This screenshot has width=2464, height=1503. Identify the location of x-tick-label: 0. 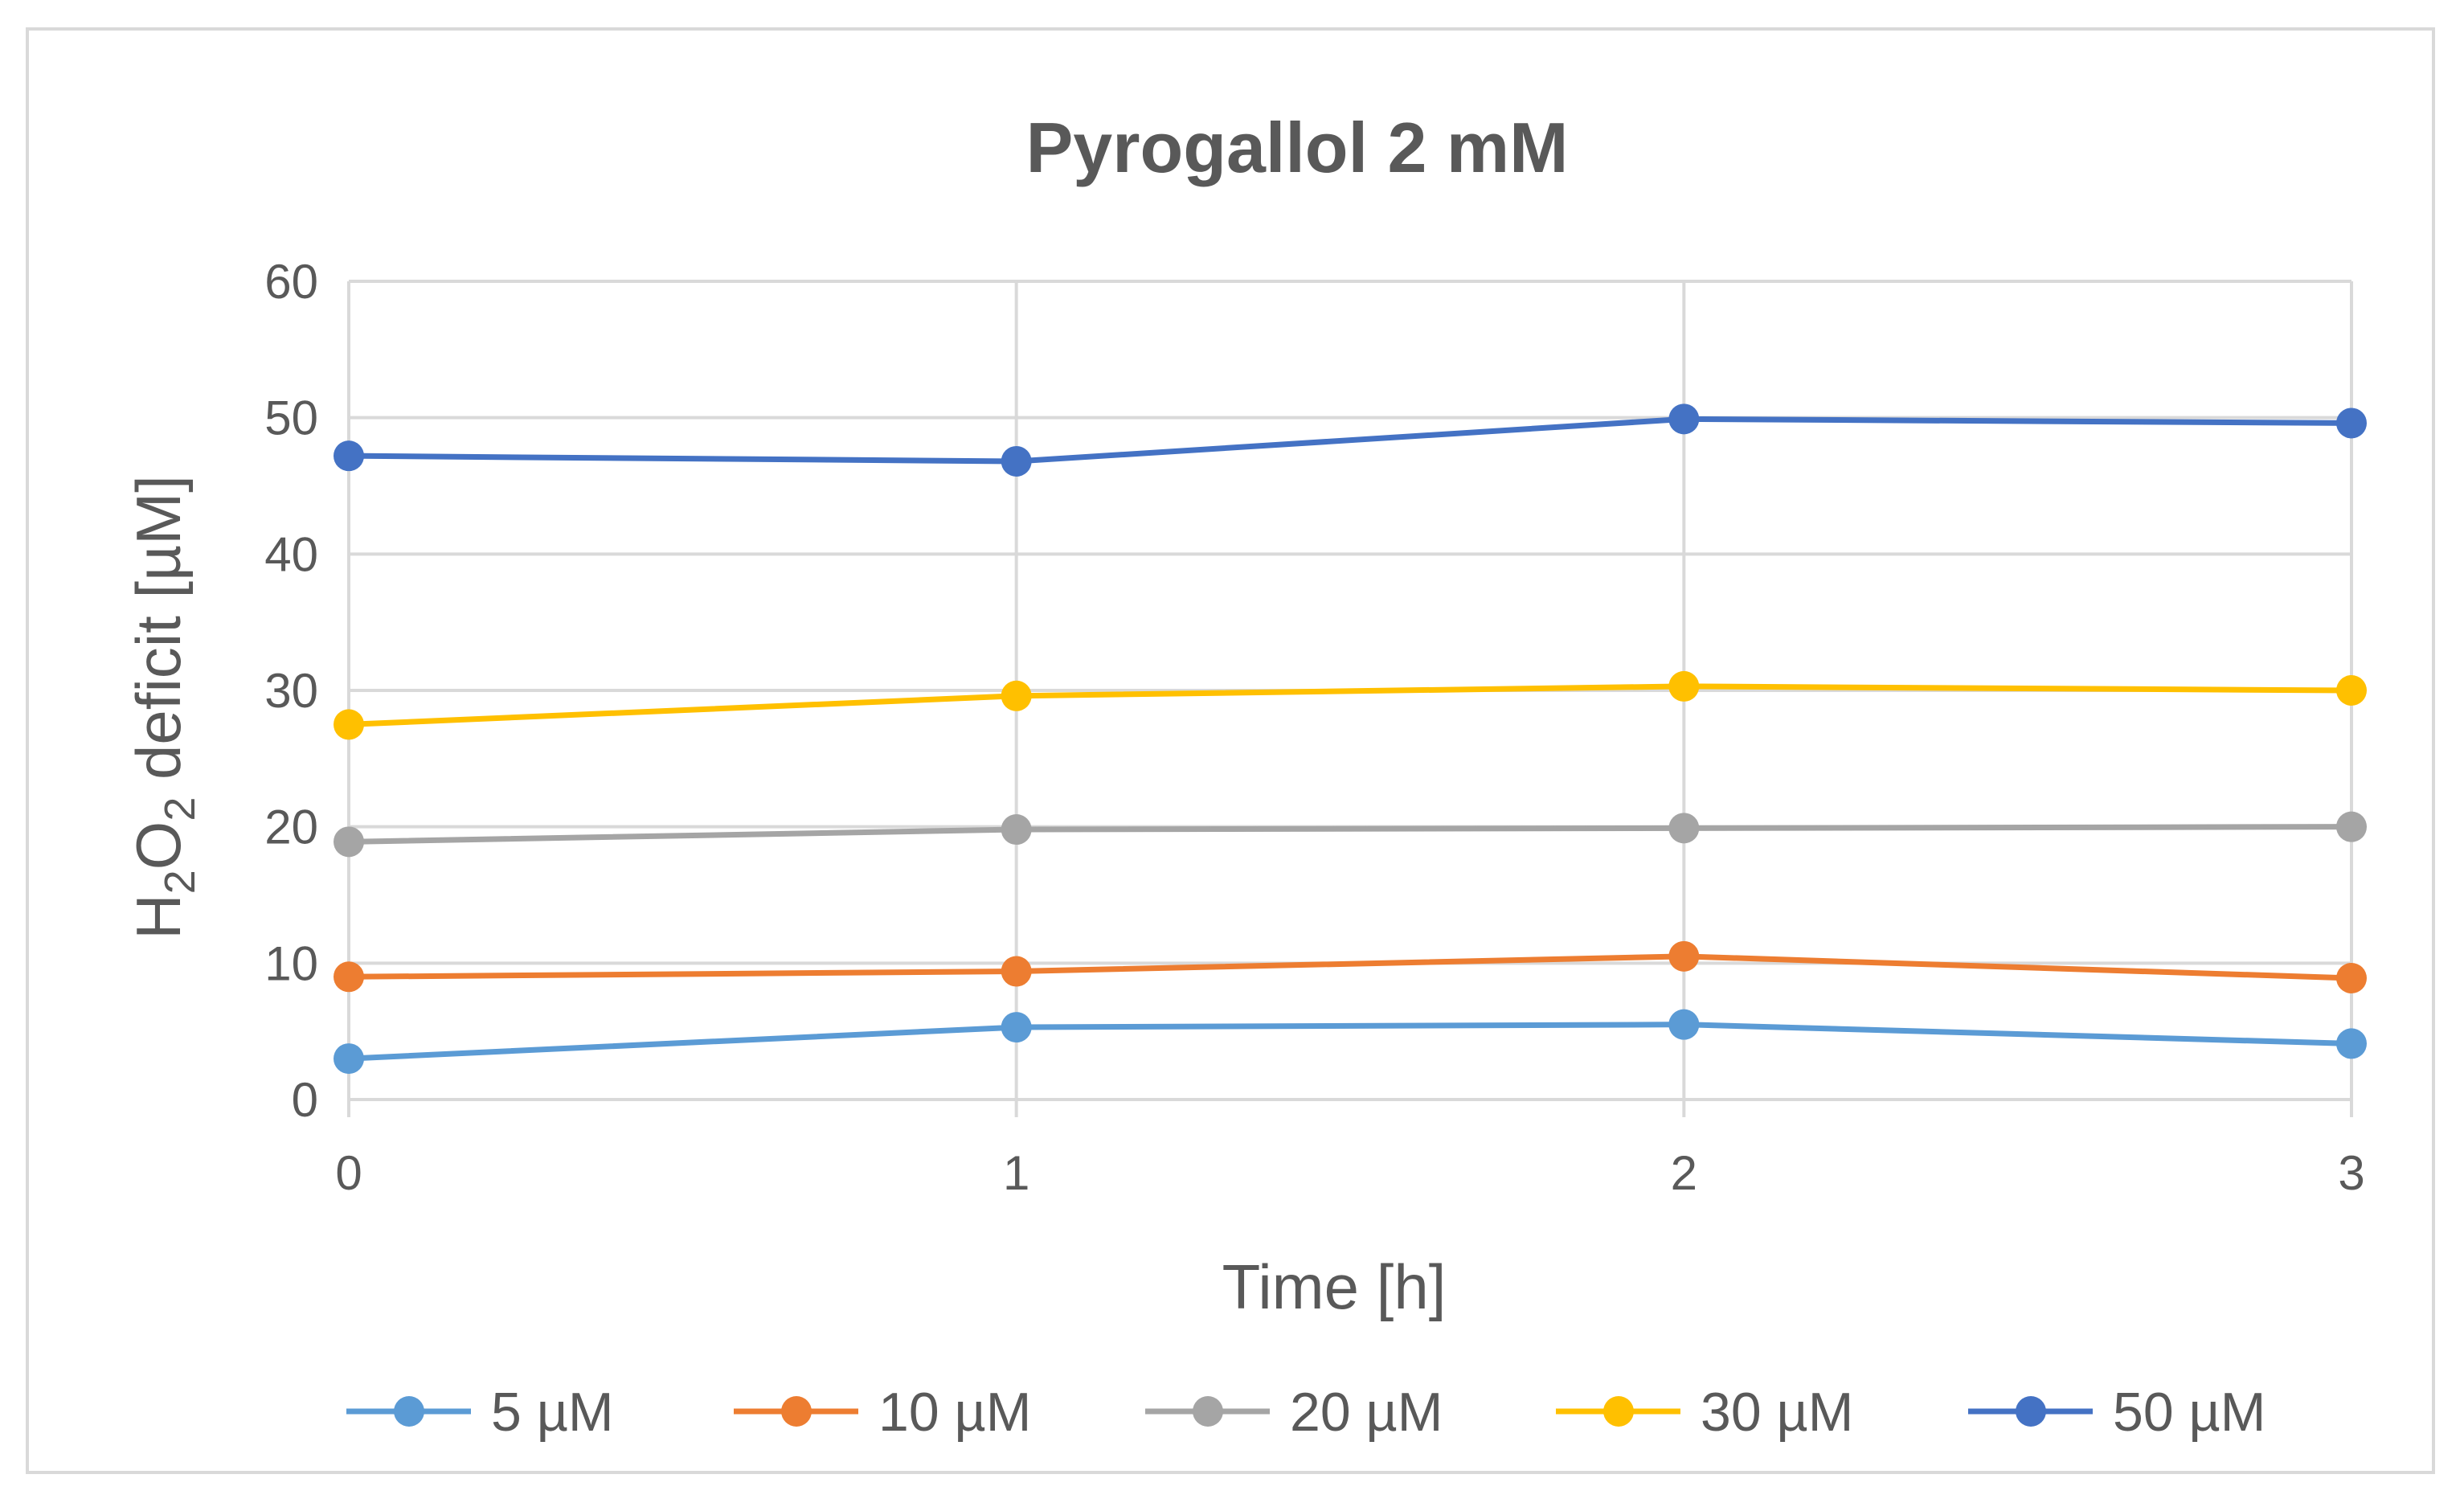
(348, 1173).